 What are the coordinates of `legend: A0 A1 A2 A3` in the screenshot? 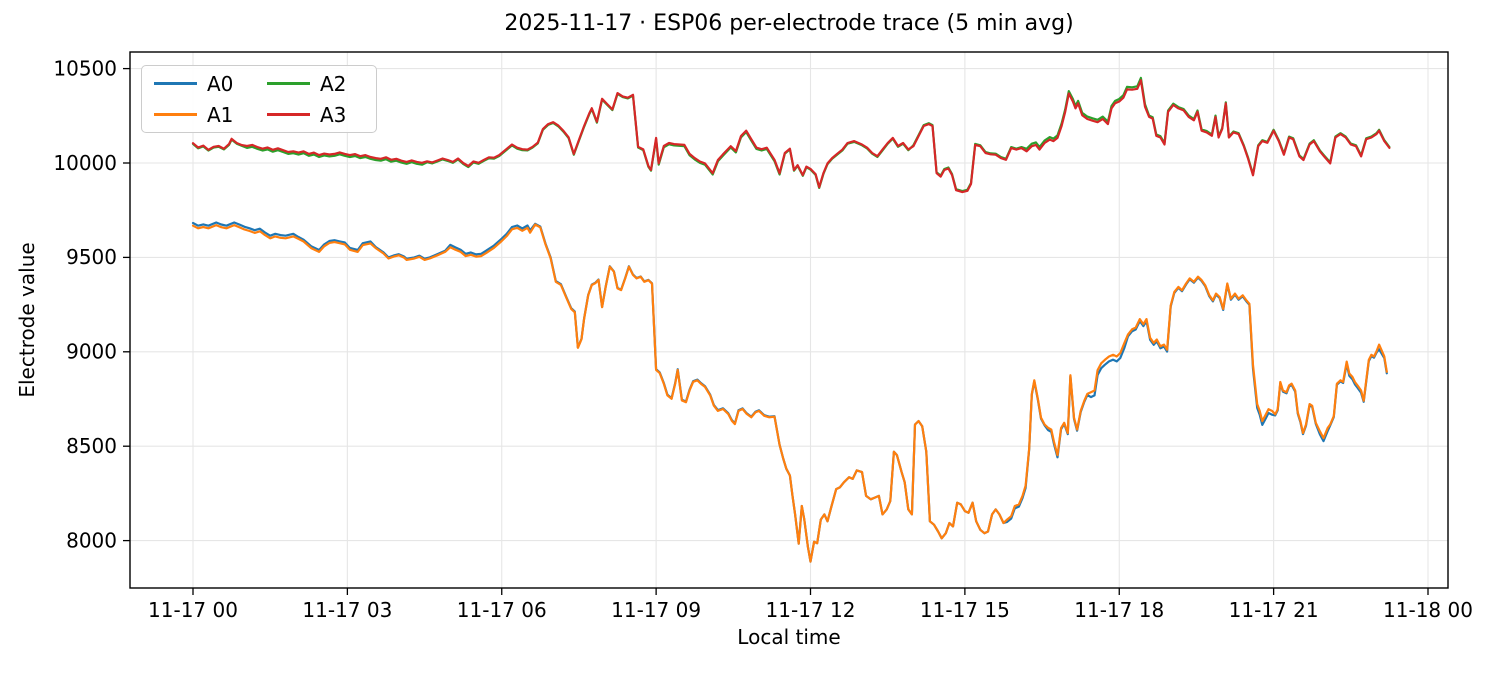 It's located at (259, 99).